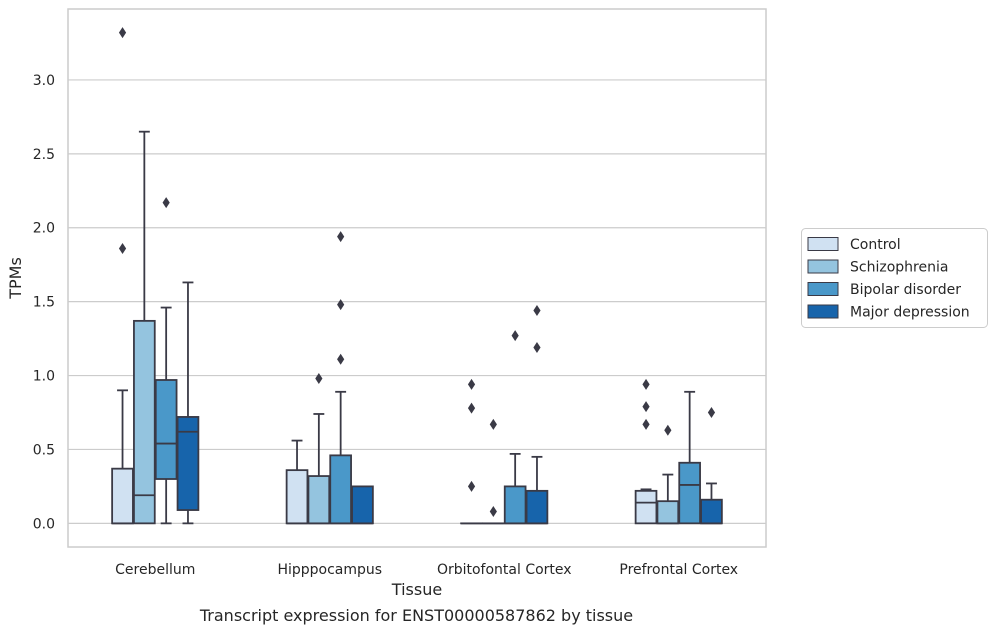 The width and height of the screenshot is (997, 634). I want to click on x-tick-label: Orbitofontal Cortex, so click(504, 570).